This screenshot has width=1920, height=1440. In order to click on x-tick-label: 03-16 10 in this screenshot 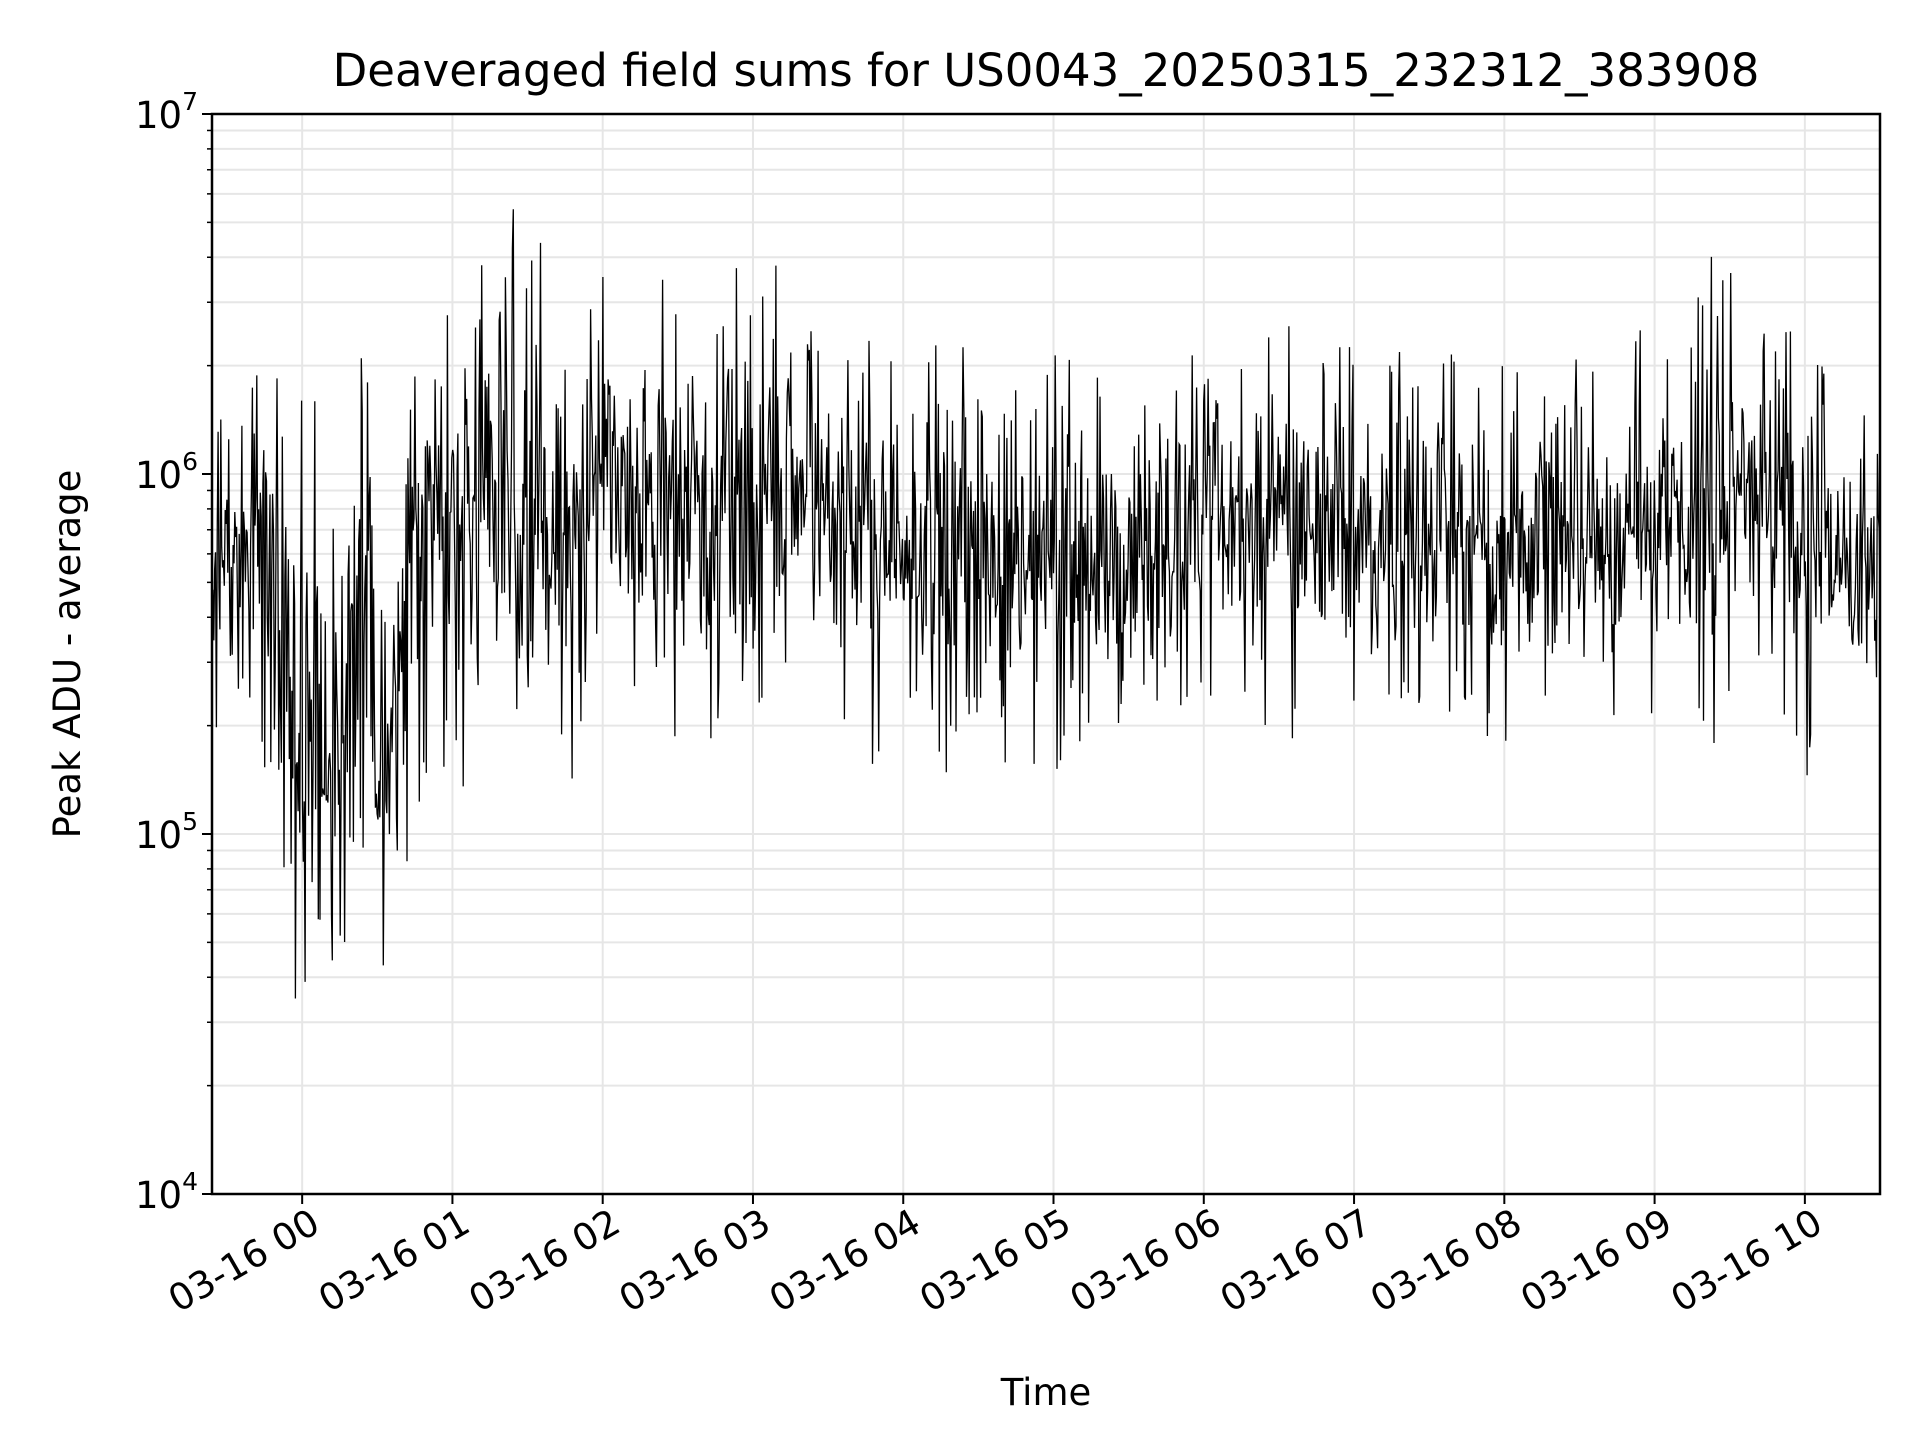, I will do `click(1747, 1261)`.